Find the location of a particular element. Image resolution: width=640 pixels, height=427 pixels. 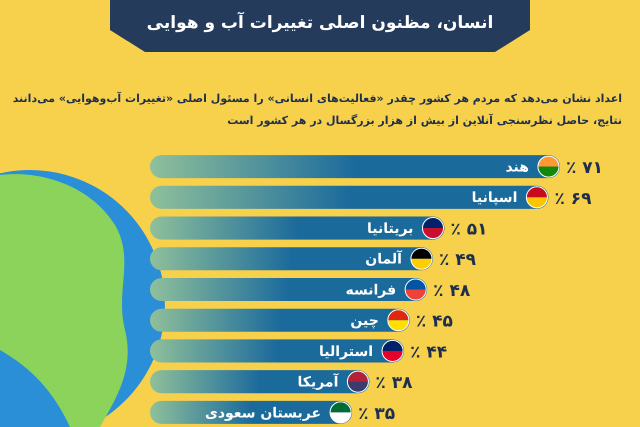

y-tick-label: آلمان is located at coordinates (384, 259).